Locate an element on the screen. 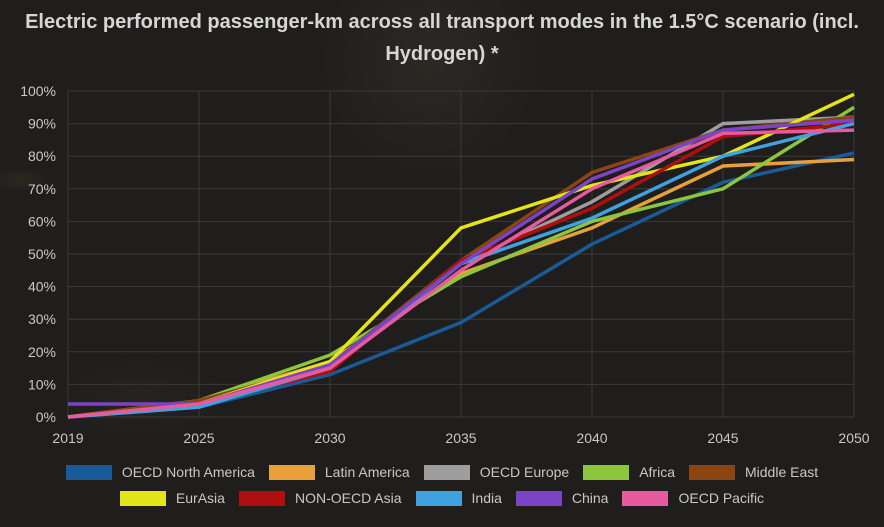  x-tick-label: 2025 is located at coordinates (198, 438).